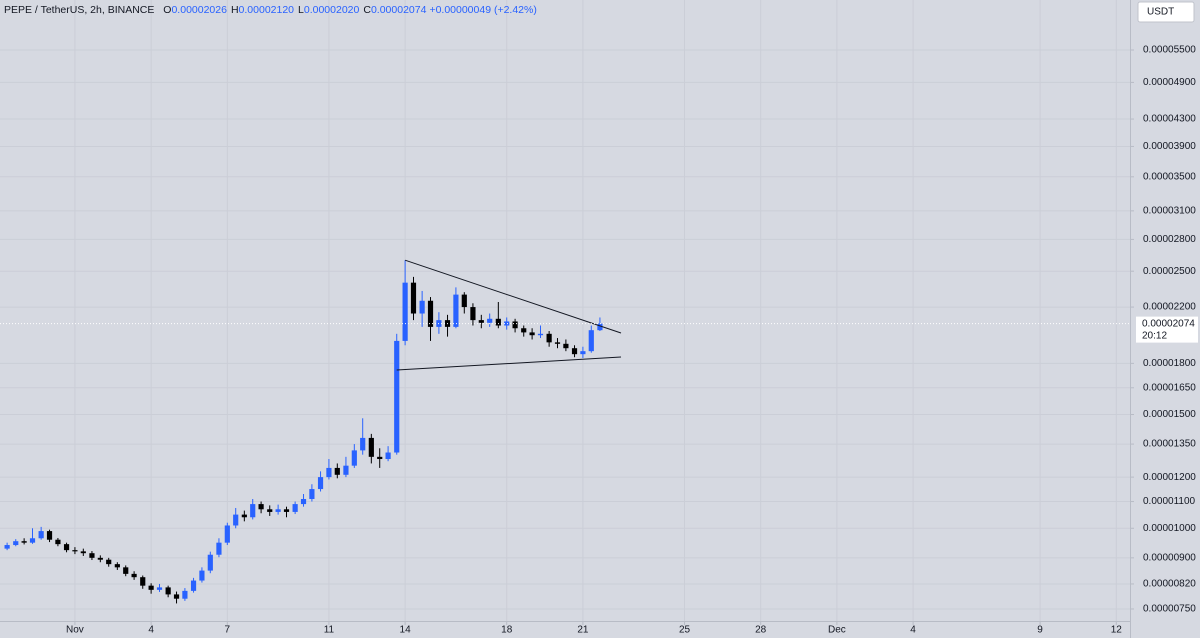 The image size is (1200, 638). I want to click on x-tick-label: 12, so click(1117, 630).